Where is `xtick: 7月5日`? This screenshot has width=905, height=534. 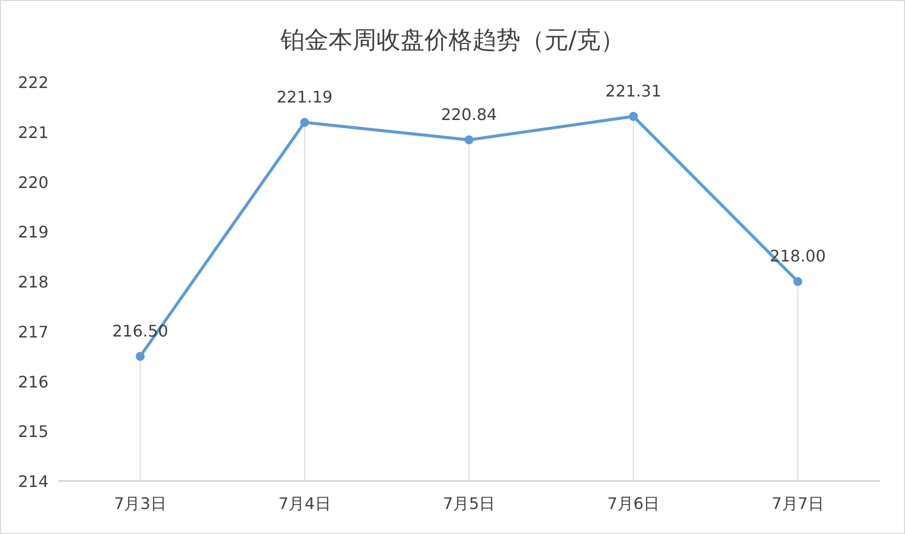
xtick: 7月5日 is located at coordinates (469, 503).